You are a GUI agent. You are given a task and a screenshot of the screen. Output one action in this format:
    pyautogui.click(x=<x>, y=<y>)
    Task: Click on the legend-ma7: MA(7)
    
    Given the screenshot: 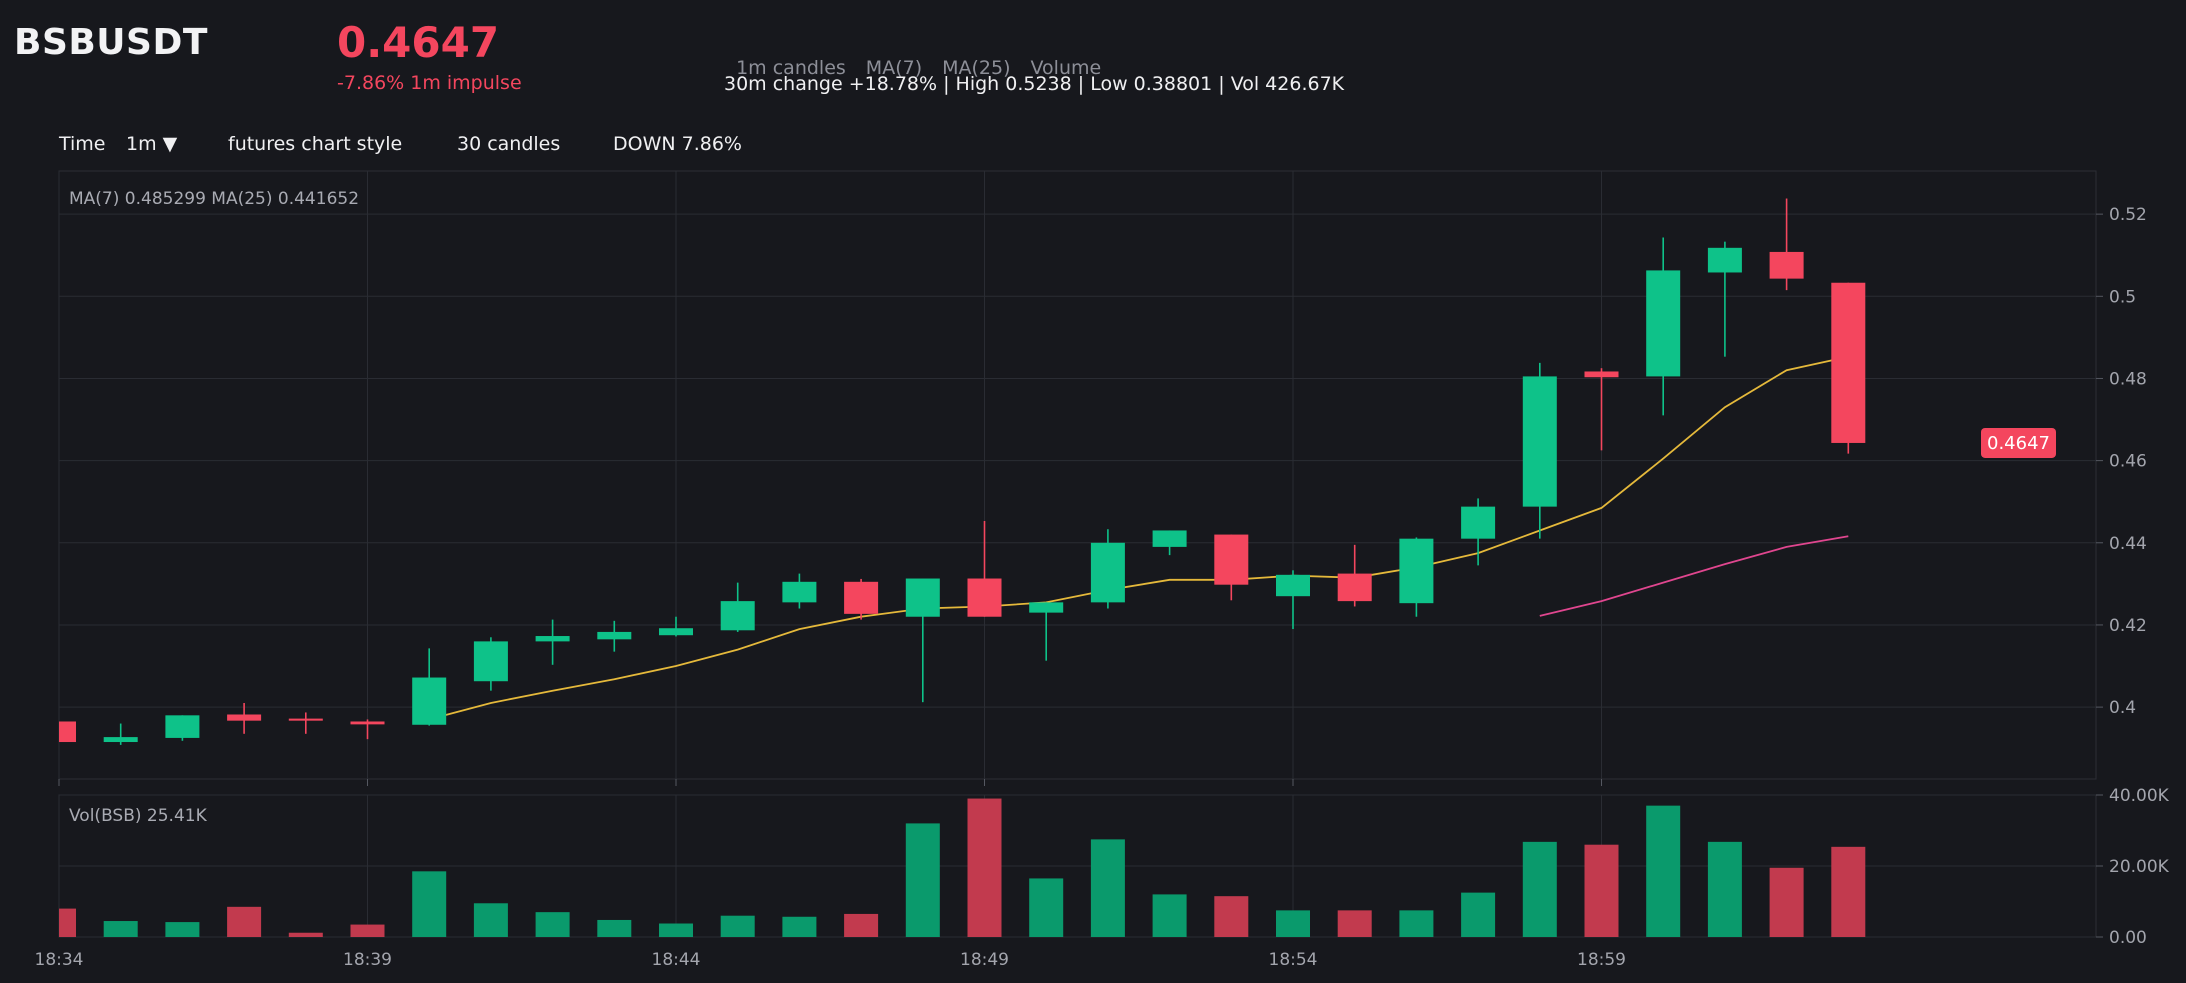 What is the action you would take?
    pyautogui.click(x=894, y=68)
    